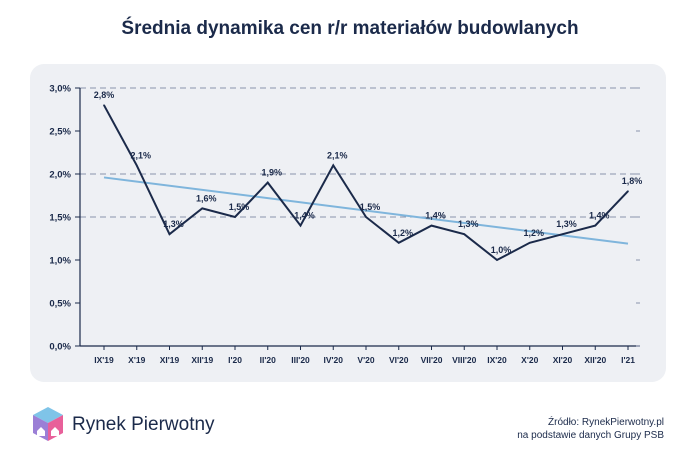 The height and width of the screenshot is (450, 700). Describe the element at coordinates (60, 218) in the screenshot. I see `y-tick-label: 1,5%` at that location.